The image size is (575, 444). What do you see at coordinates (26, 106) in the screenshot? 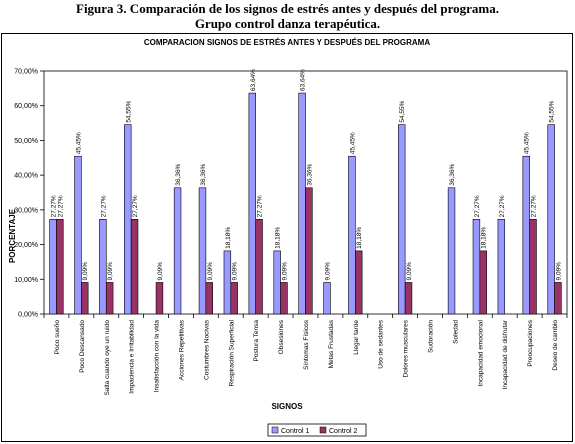
I see `y-tick-label: 60,00%` at bounding box center [26, 106].